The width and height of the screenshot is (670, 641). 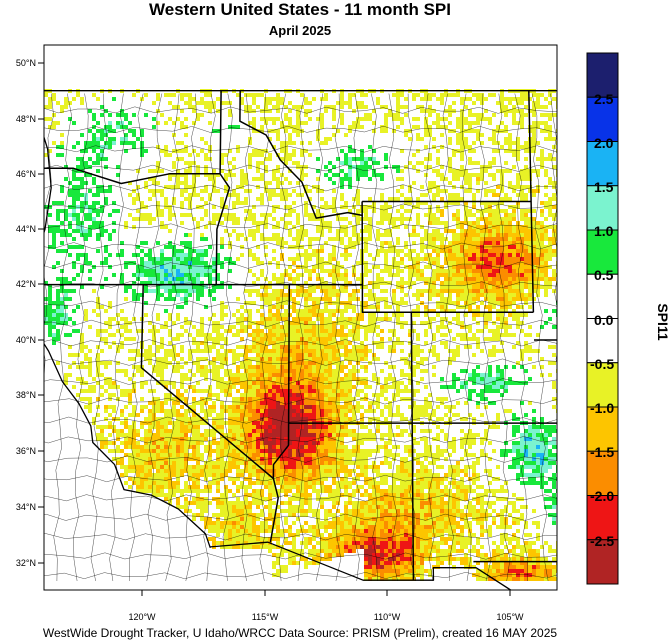 What do you see at coordinates (662, 322) in the screenshot?
I see `colorbar-title: SPI11` at bounding box center [662, 322].